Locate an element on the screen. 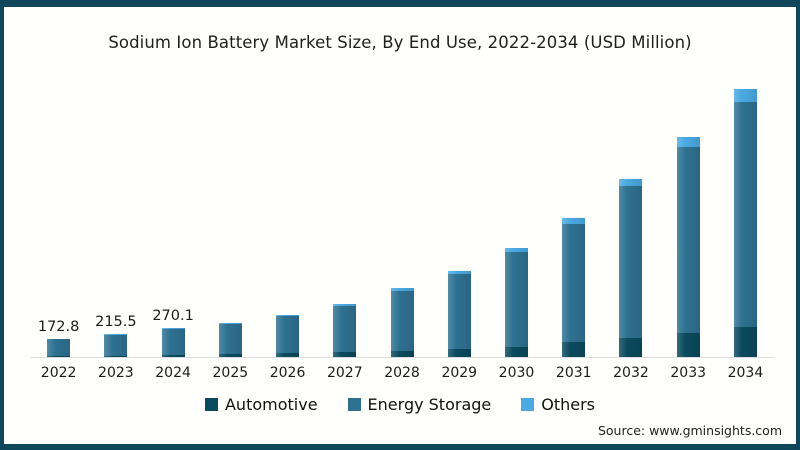 The height and width of the screenshot is (450, 800). bar-segment-automotive-2027 is located at coordinates (345, 354).